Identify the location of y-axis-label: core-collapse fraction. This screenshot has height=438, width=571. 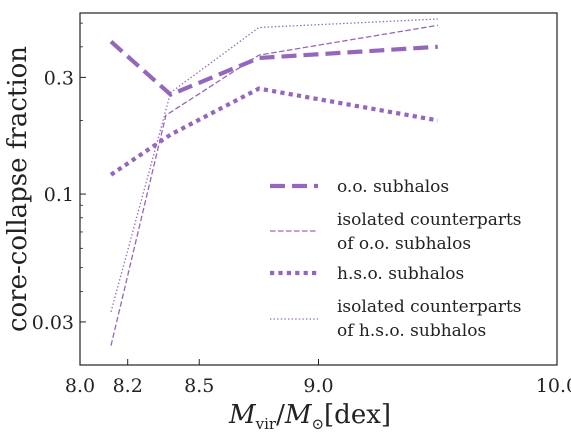
(18, 189).